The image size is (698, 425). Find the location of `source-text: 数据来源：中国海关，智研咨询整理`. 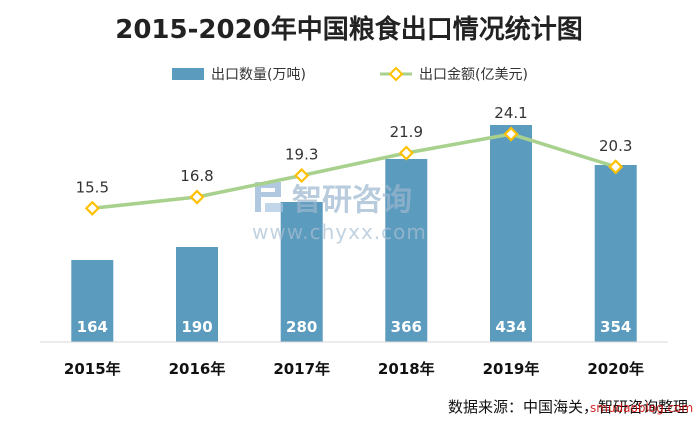

source-text: 数据来源：中国海关，智研咨询整理 is located at coordinates (568, 407).